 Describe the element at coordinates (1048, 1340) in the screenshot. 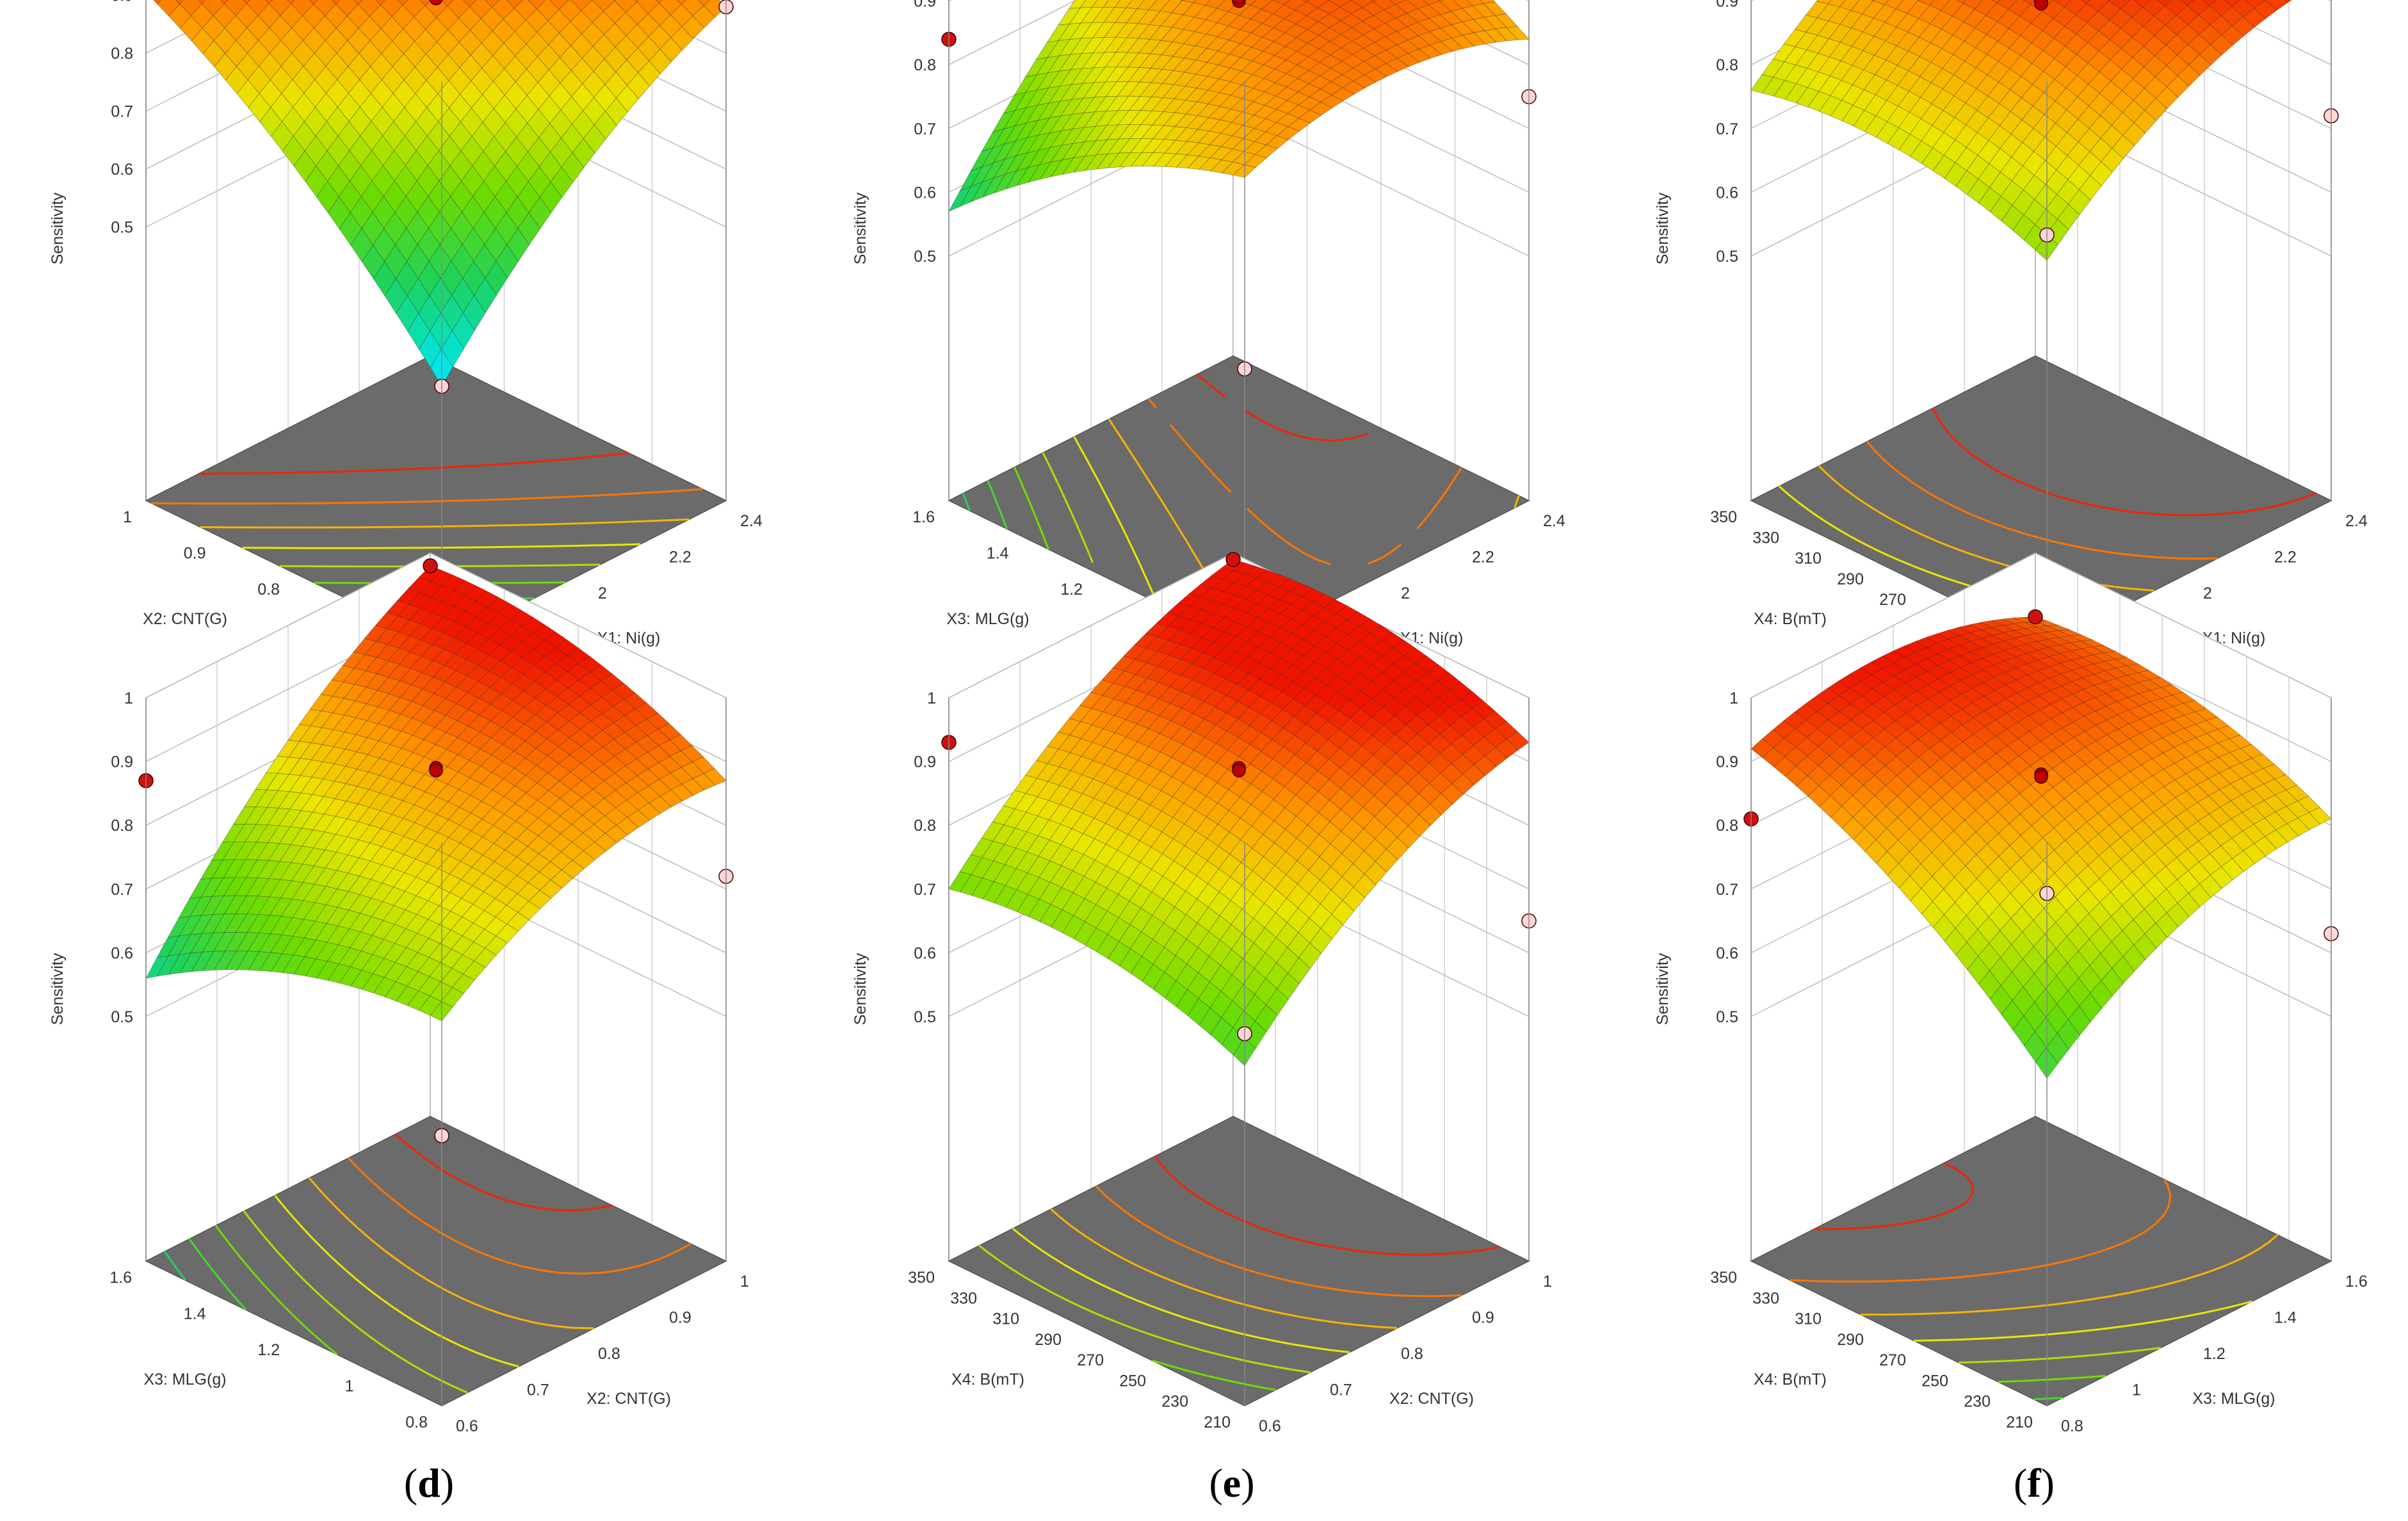

I see `y-tick-label: 290` at that location.